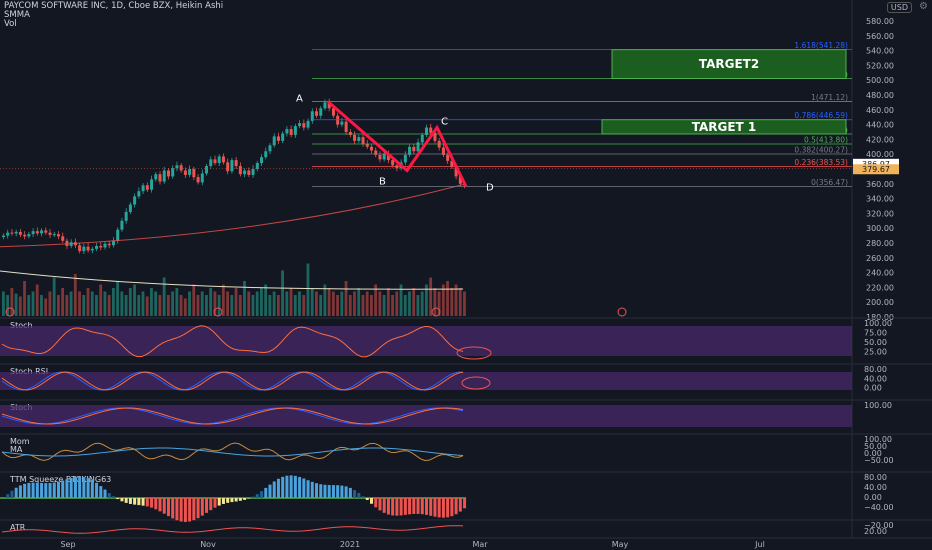  I want to click on pane-tick-label: −40.00, so click(879, 507).